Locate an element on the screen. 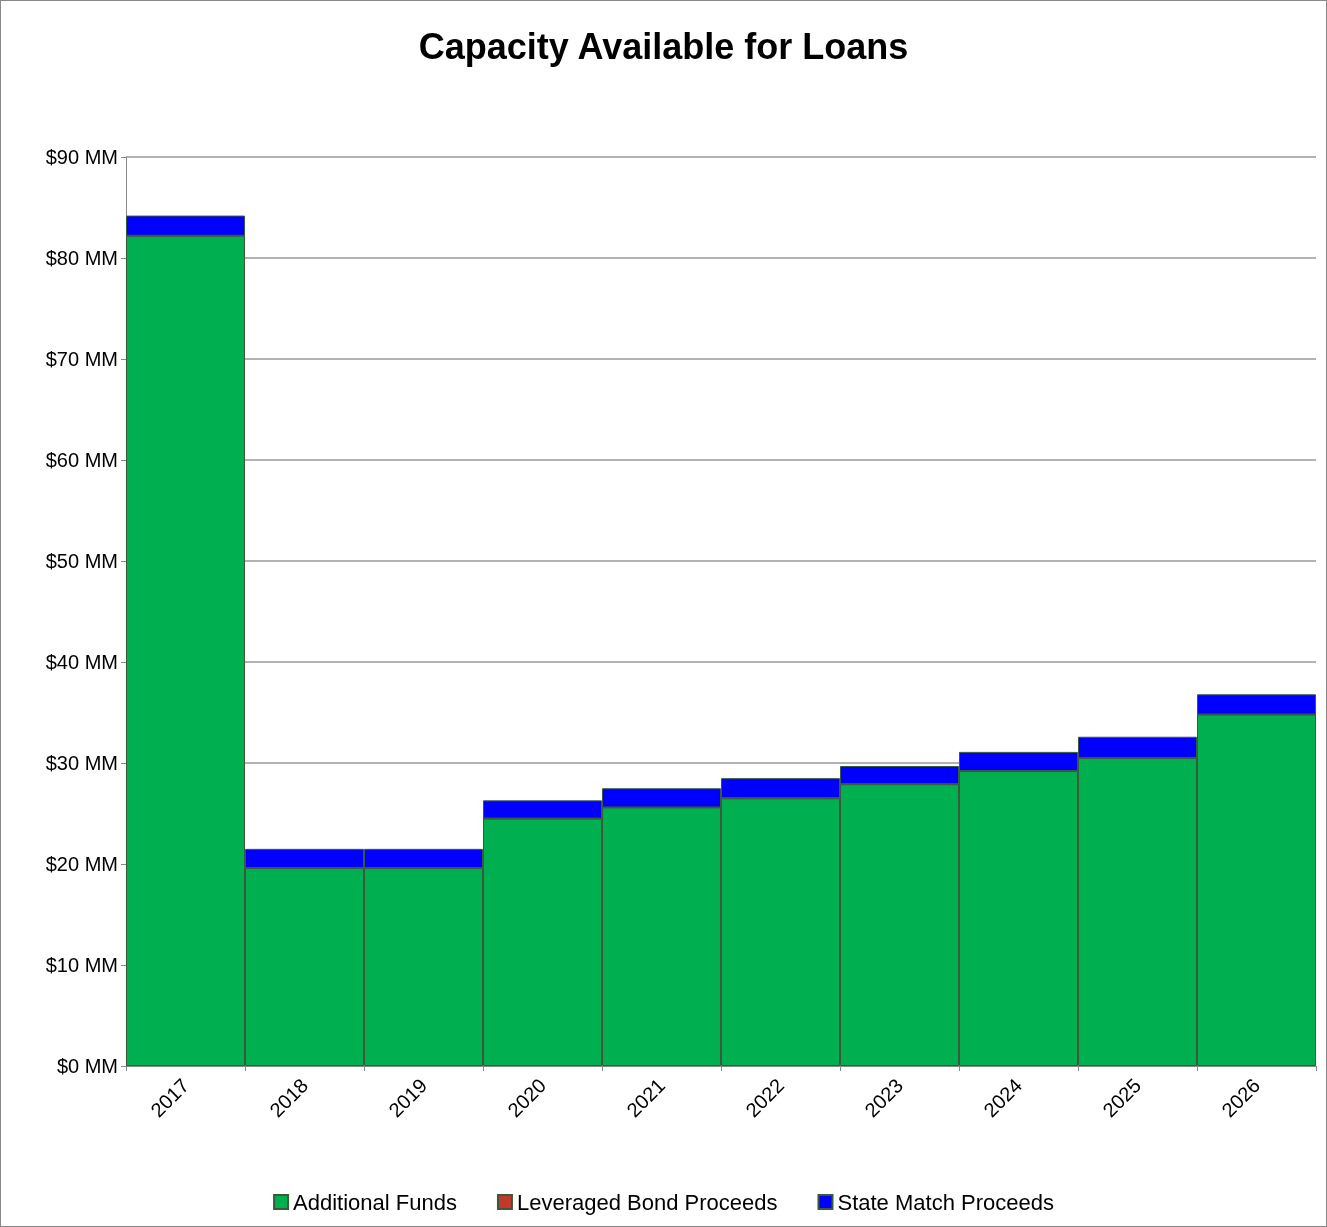 This screenshot has width=1327, height=1227. y-tick-label: $20 MM is located at coordinates (81, 864).